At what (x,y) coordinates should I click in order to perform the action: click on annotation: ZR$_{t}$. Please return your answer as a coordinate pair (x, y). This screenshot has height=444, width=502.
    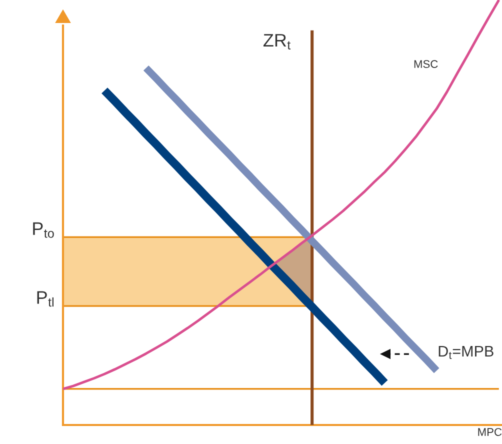
    Looking at the image, I should click on (277, 42).